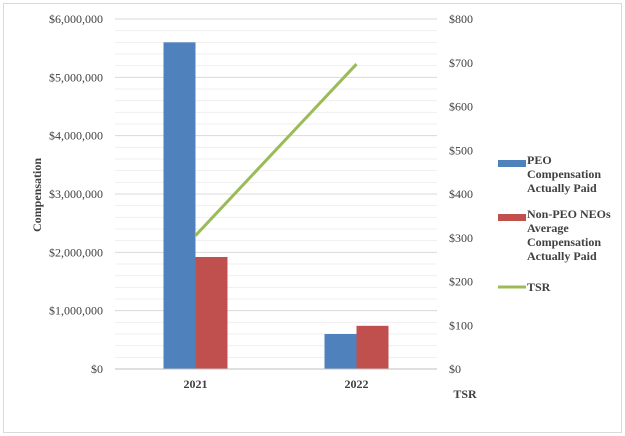  I want to click on legend-label: PEO, so click(539, 160).